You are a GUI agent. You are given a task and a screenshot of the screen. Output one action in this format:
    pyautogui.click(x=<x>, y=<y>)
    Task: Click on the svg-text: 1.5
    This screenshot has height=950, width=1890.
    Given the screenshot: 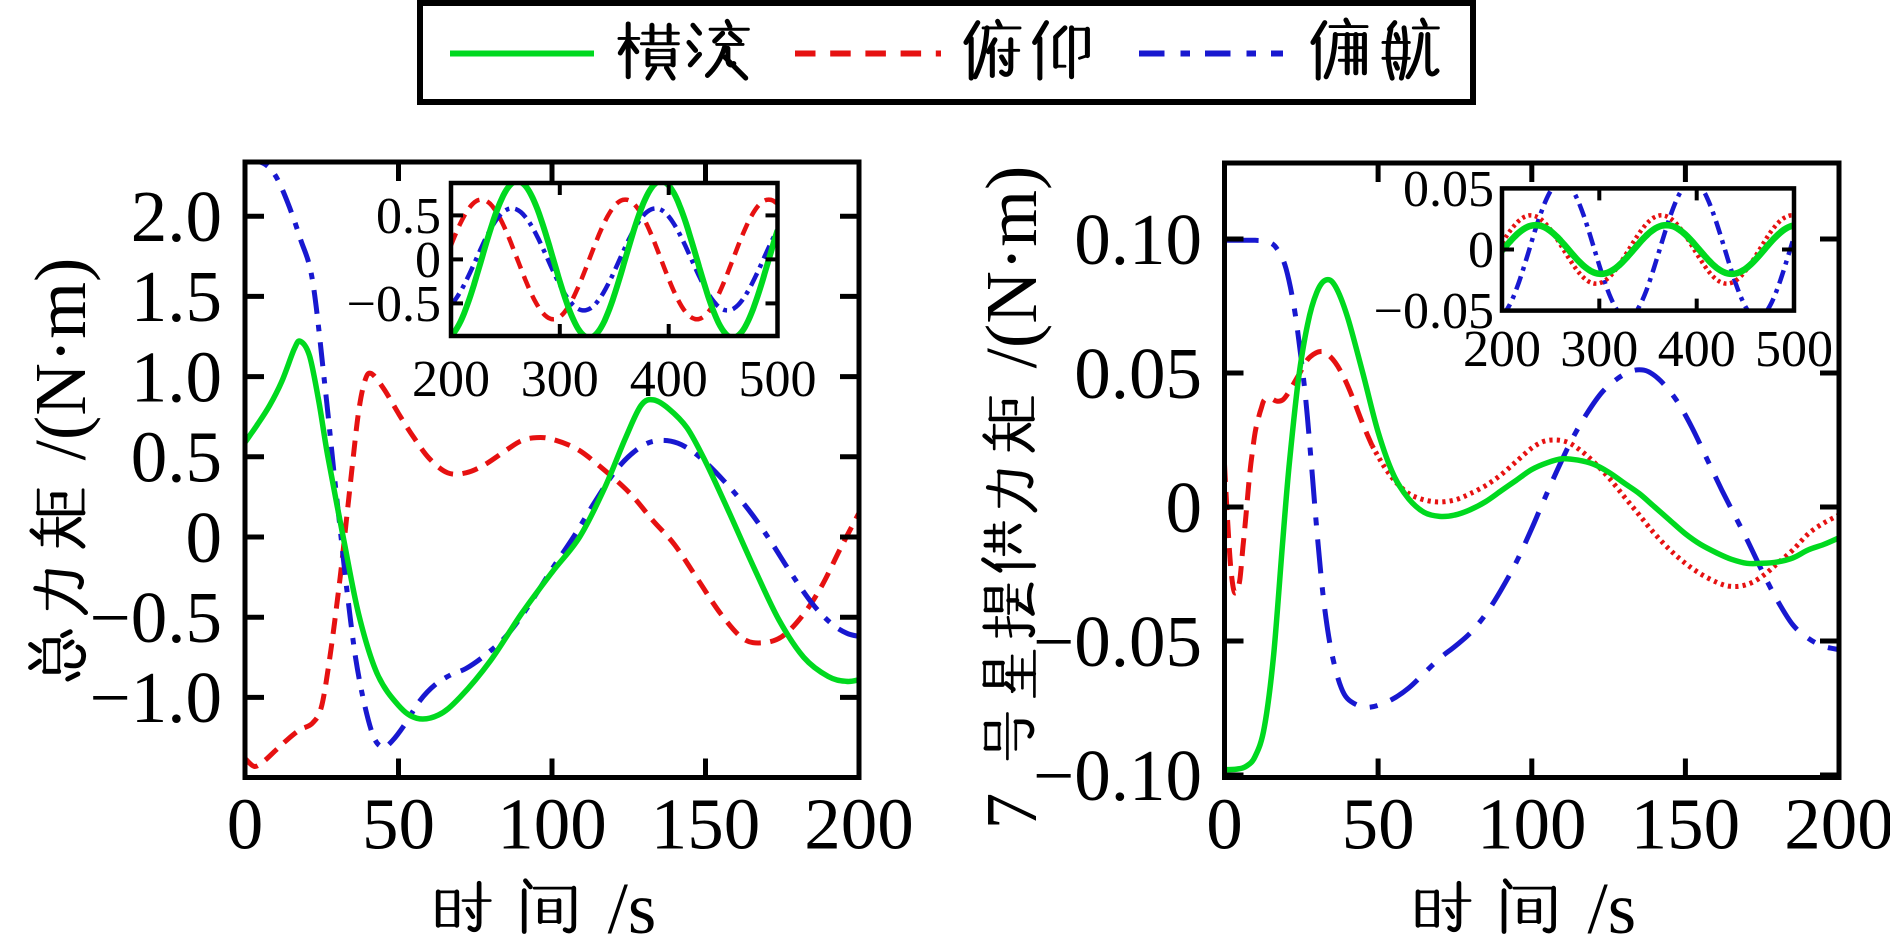 What is the action you would take?
    pyautogui.click(x=176, y=296)
    